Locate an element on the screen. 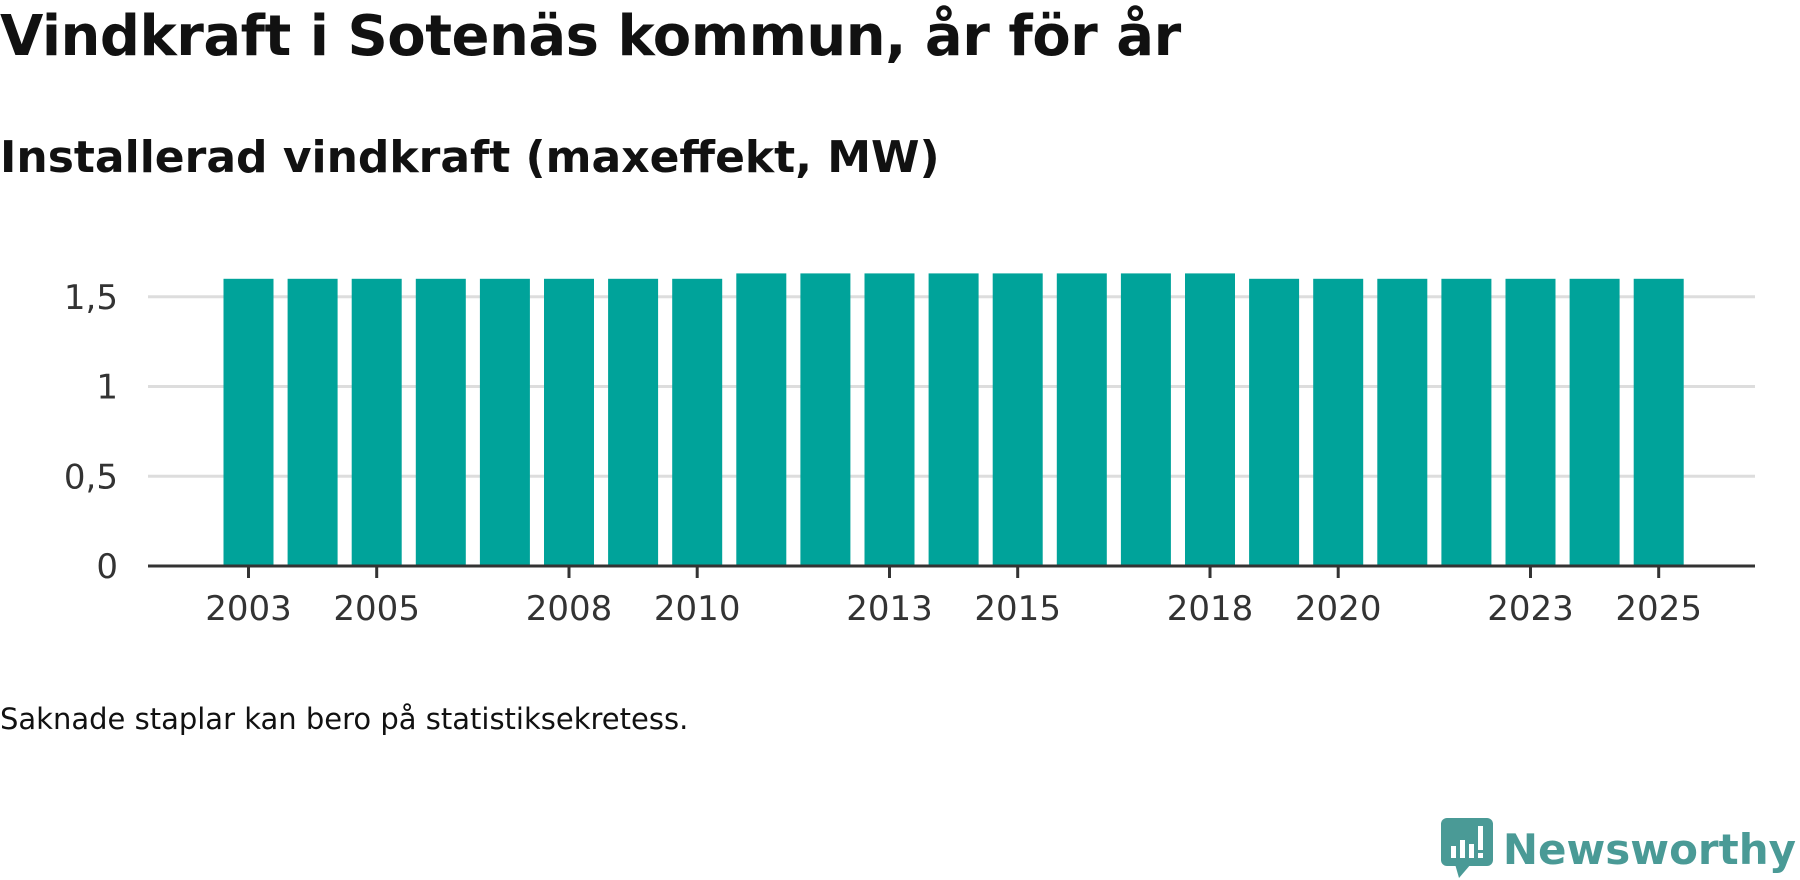  x-tick-label: 2010 is located at coordinates (697, 609).